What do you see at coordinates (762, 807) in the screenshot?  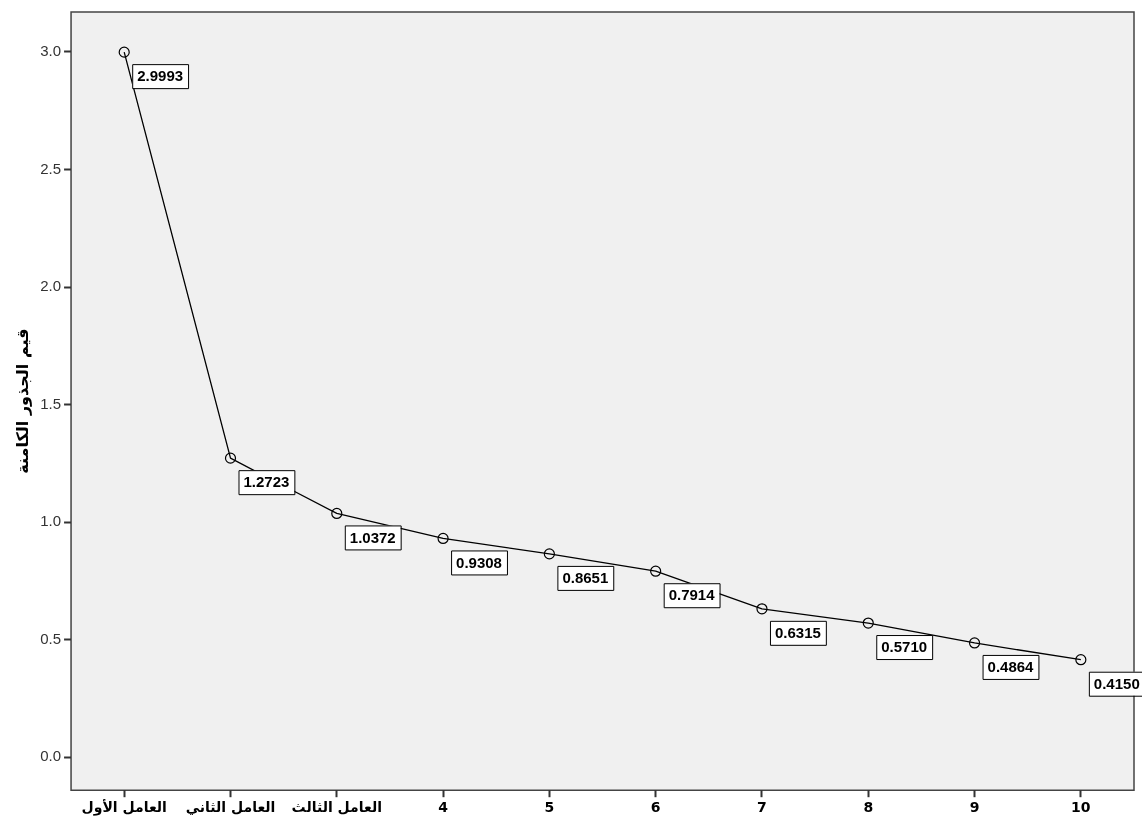 I see `x-tick-label: 7` at bounding box center [762, 807].